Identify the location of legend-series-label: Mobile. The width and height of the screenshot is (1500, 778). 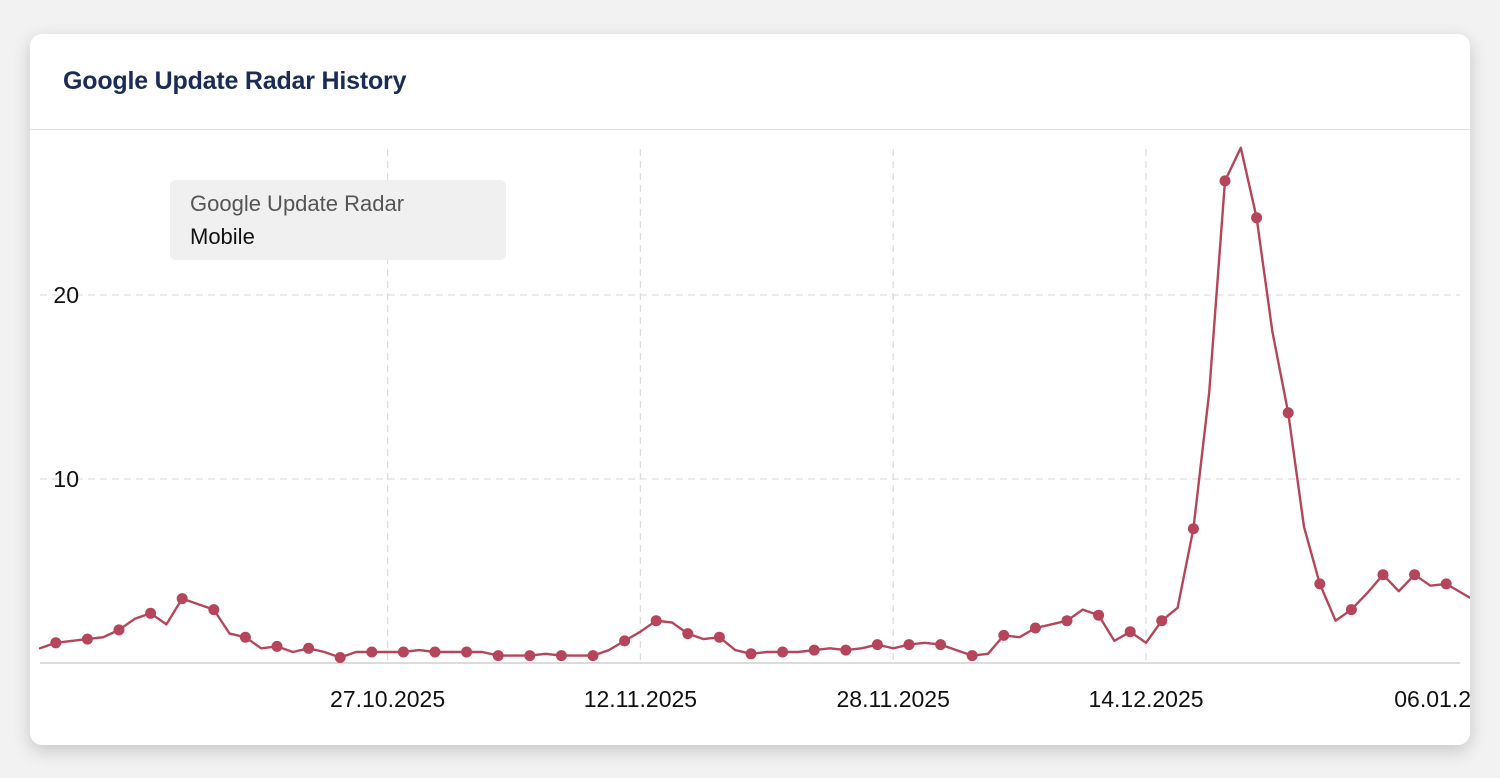
(222, 236).